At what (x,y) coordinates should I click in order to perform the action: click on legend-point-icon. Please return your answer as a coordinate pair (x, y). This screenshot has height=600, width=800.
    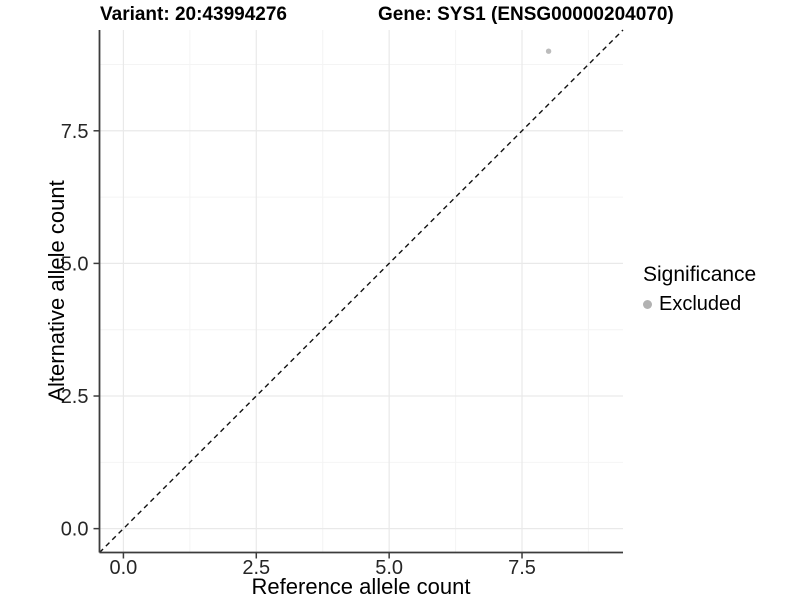
    Looking at the image, I should click on (647, 304).